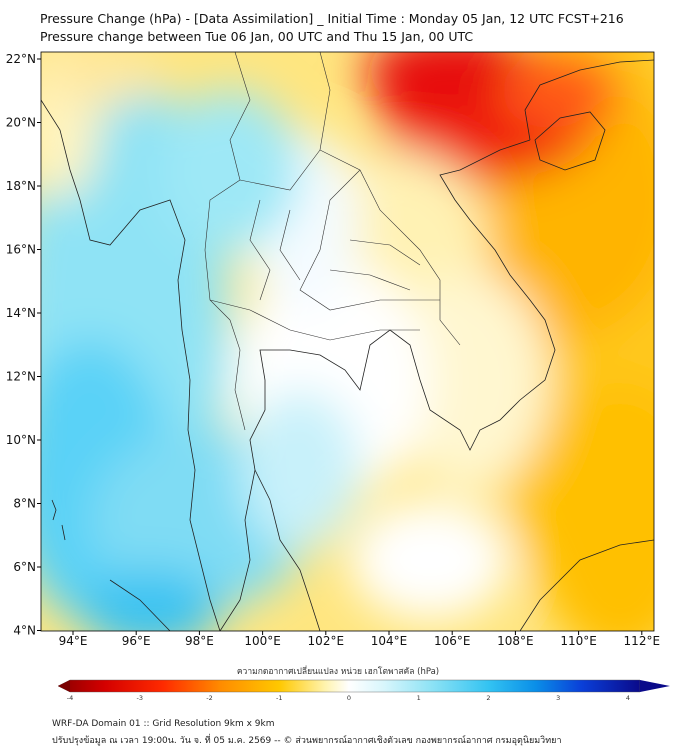 The width and height of the screenshot is (676, 756). Describe the element at coordinates (642, 641) in the screenshot. I see `lon-label: 112°E` at that location.